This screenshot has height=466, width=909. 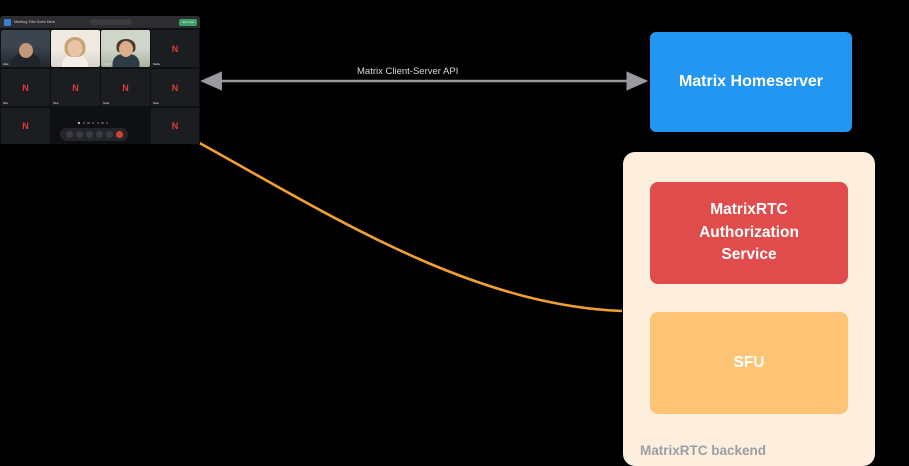 What do you see at coordinates (56, 103) in the screenshot?
I see `participant-name: Nina` at bounding box center [56, 103].